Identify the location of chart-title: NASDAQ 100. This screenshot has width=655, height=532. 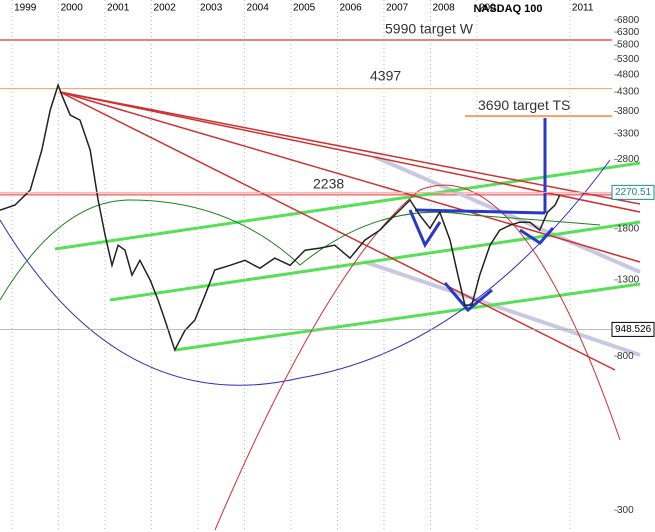
(507, 9).